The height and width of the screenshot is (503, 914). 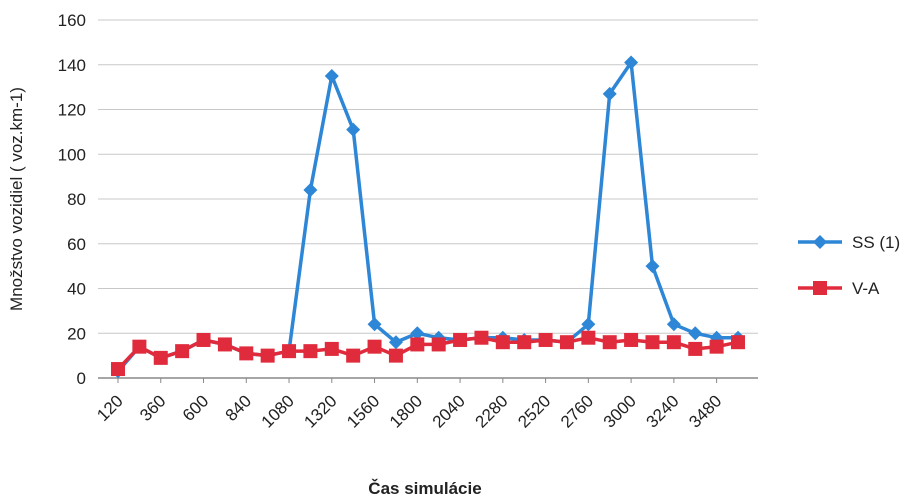 What do you see at coordinates (491, 411) in the screenshot?
I see `x-tick-label: 2280` at bounding box center [491, 411].